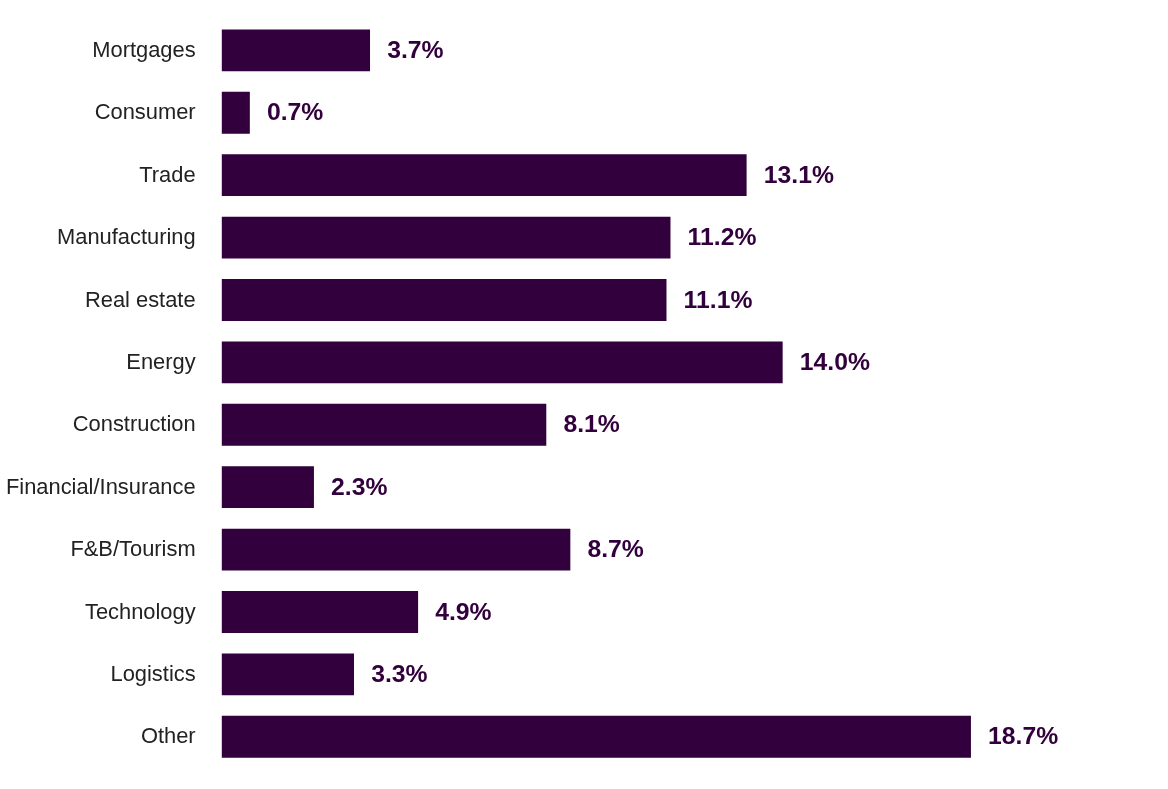 Image resolution: width=1168 pixels, height=789 pixels. I want to click on y-tick-label: Construction, so click(134, 424).